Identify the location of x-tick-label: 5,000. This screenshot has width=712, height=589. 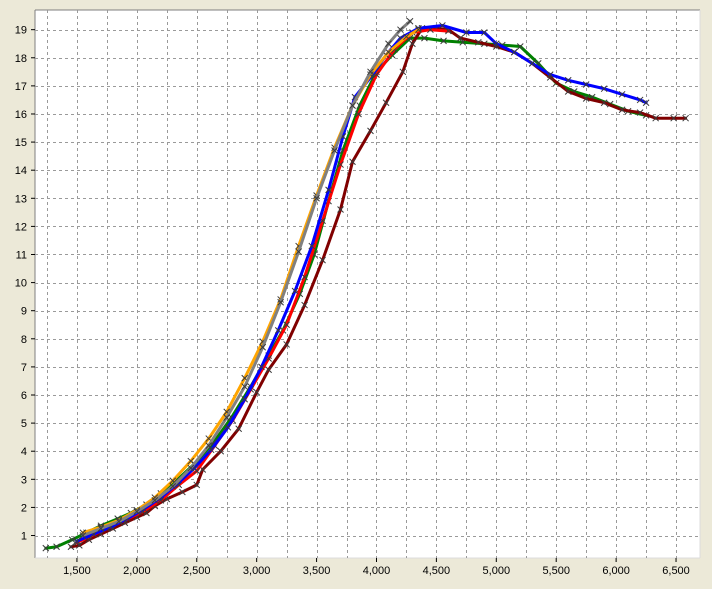
(497, 571).